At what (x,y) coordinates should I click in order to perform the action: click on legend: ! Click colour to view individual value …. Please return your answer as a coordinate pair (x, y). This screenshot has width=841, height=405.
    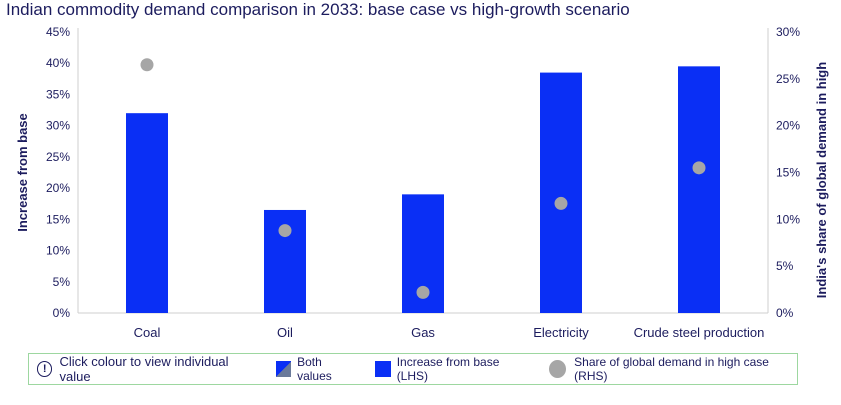
    Looking at the image, I should click on (413, 369).